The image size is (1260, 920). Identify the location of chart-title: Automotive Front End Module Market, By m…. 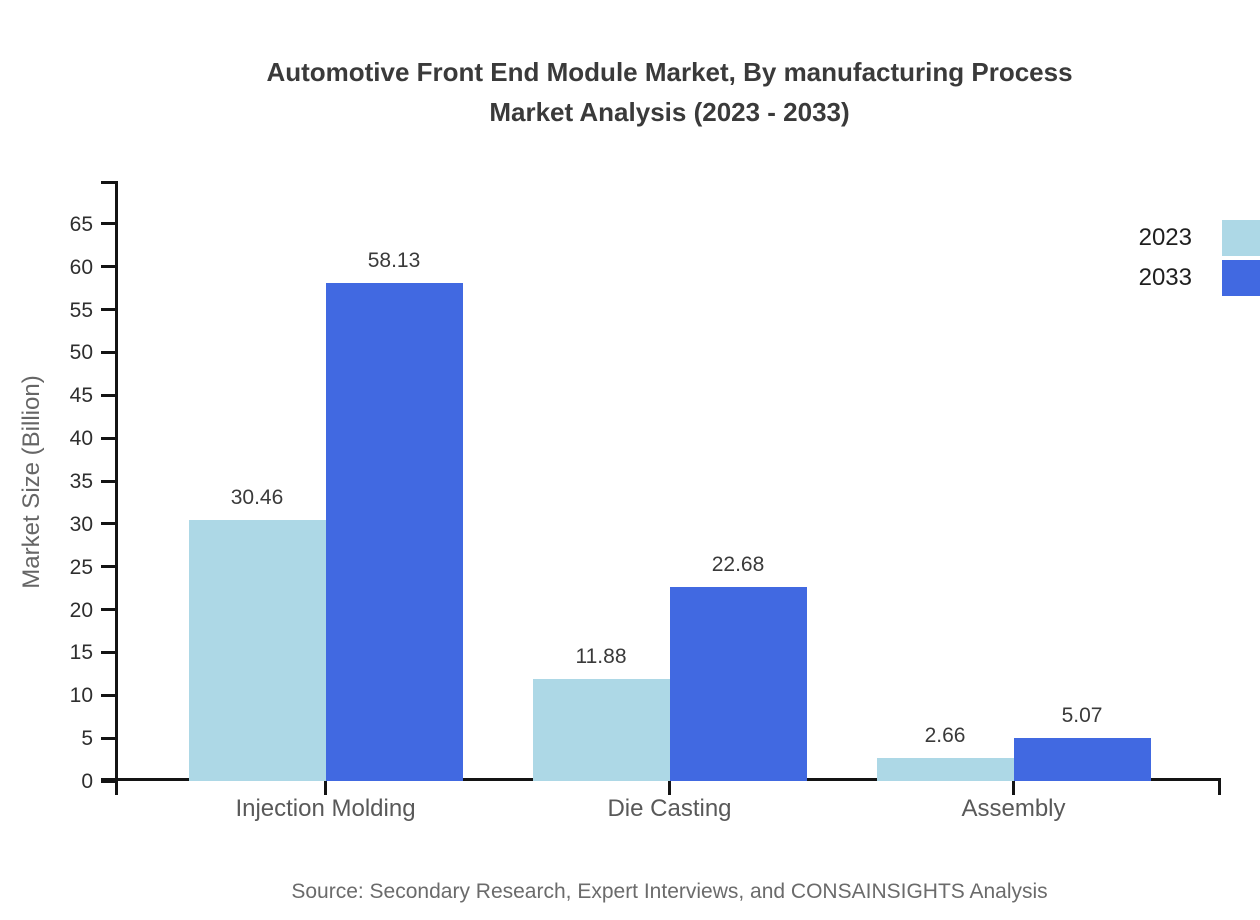
(669, 92).